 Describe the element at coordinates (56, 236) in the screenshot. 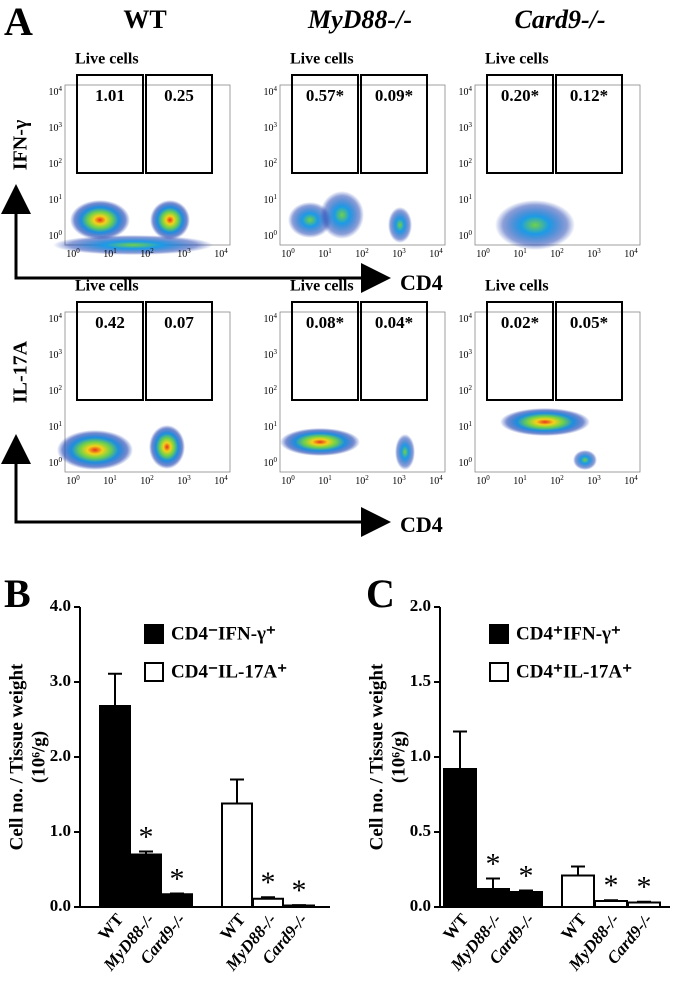

I see `y-tick-label: 10⁰` at that location.